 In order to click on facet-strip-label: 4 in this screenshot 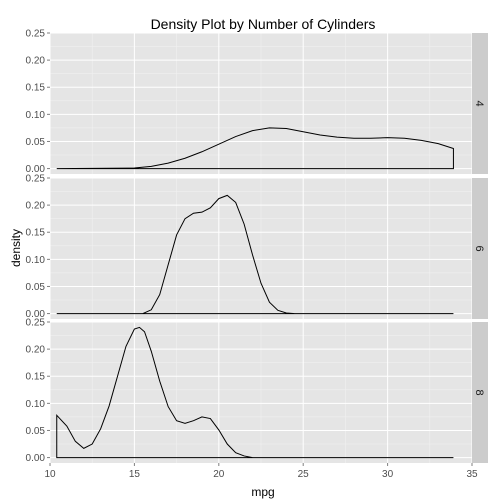, I will do `click(479, 103)`.